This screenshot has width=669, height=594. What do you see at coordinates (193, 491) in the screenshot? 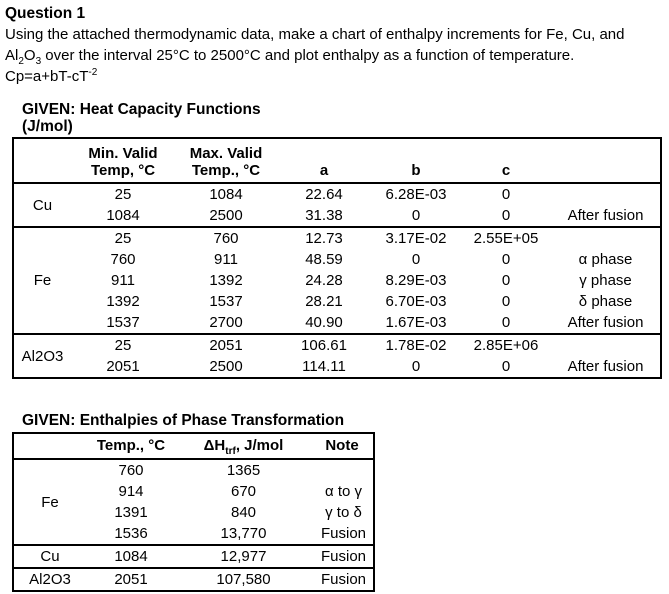
I see `table-row: 914 670 α to γ` at bounding box center [193, 491].